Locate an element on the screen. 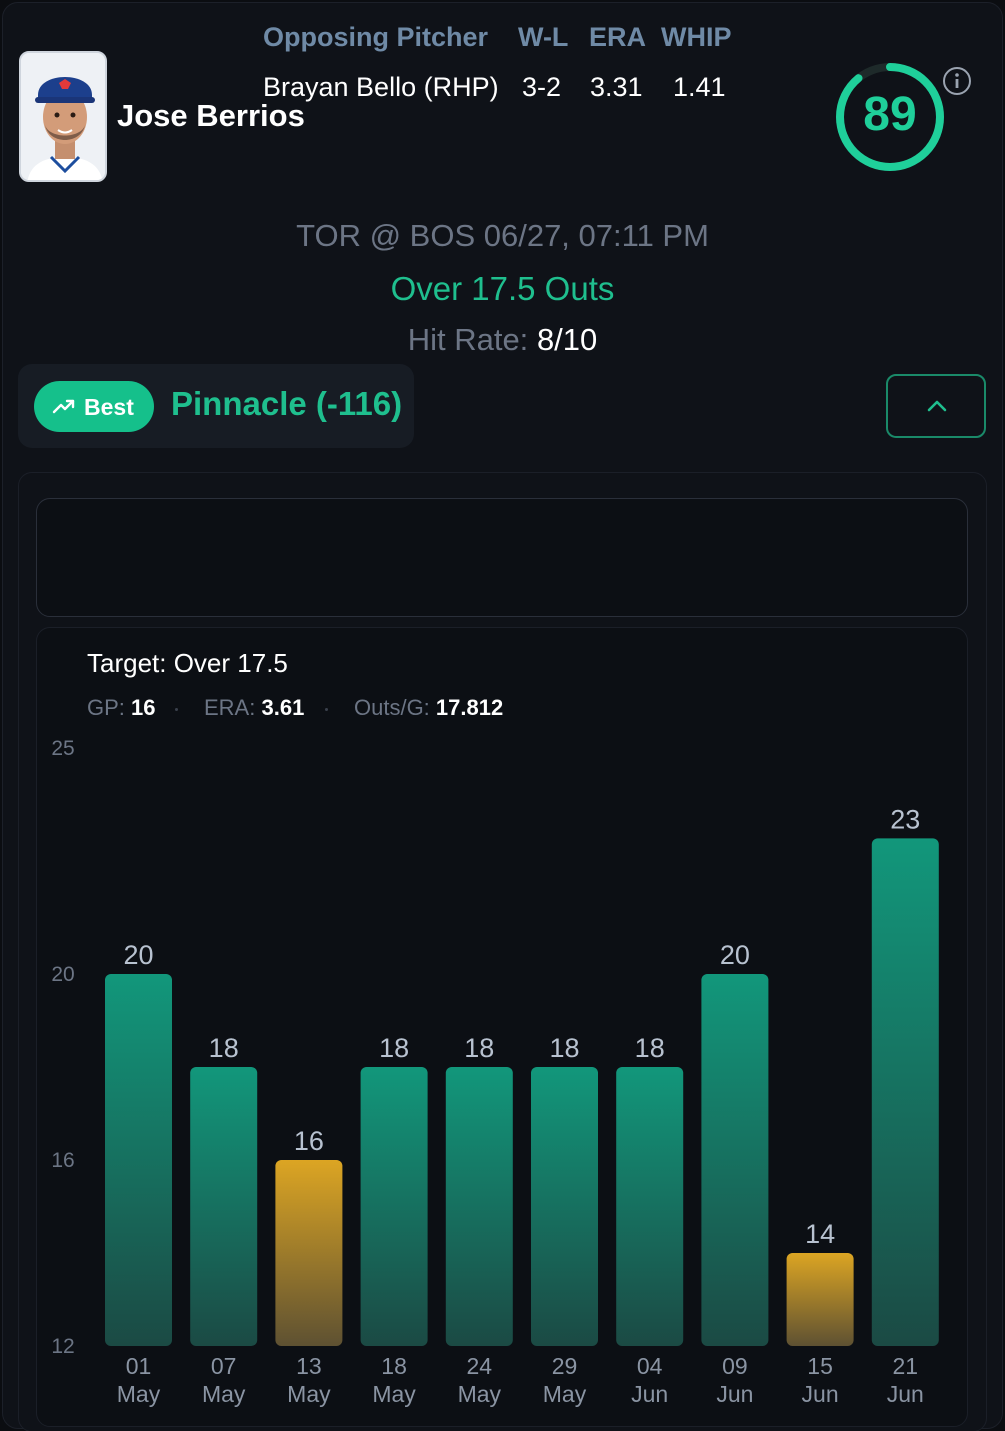  gp-value: 16 is located at coordinates (143, 707).